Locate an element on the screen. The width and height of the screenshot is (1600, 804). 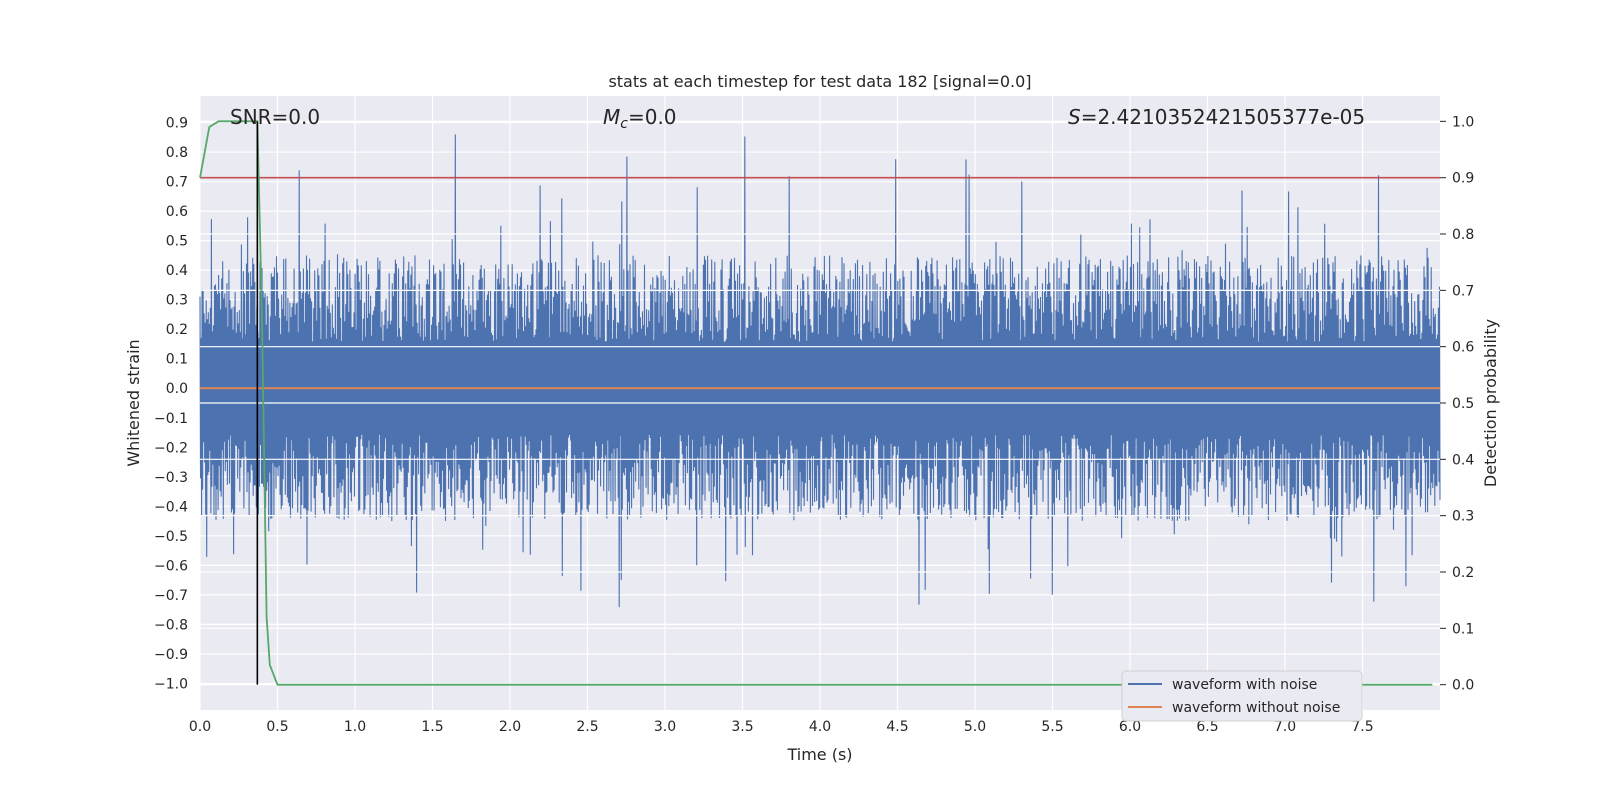
y-right-tick-label: 0.6 is located at coordinates (1463, 348).